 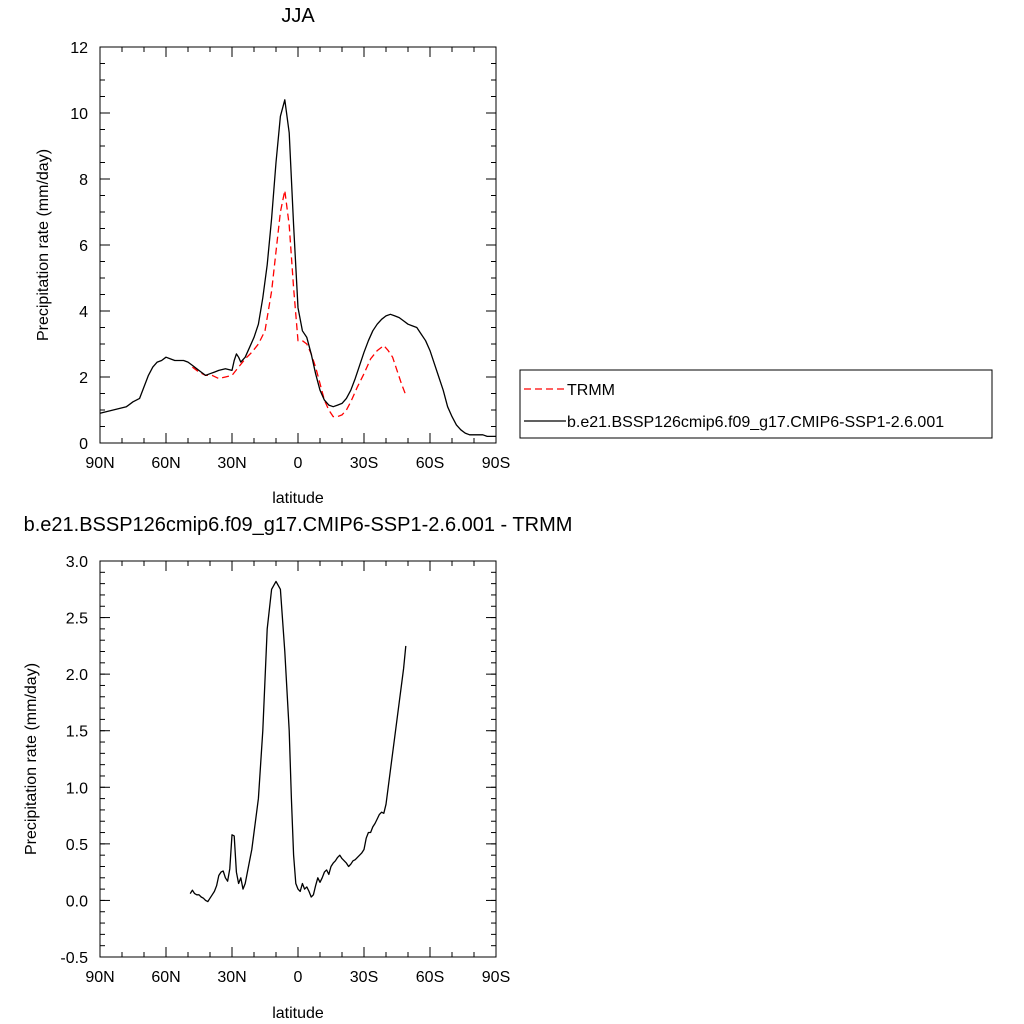 I want to click on y-tick-label: 2.5, so click(x=77, y=619).